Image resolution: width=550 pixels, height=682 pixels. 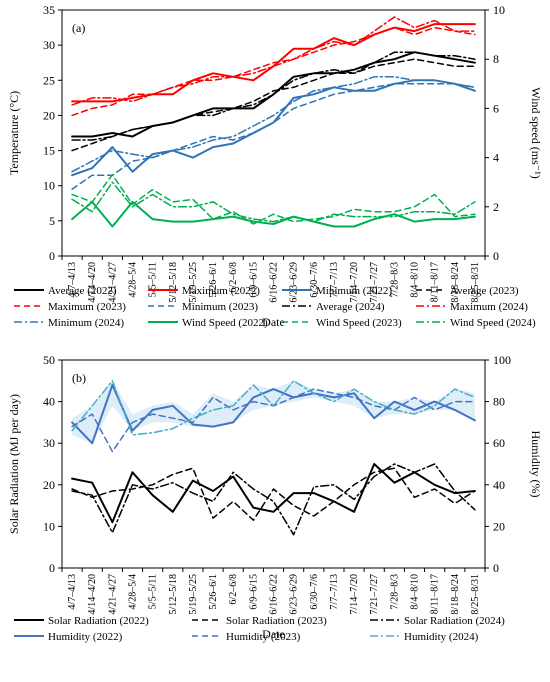 What do you see at coordinates (49, 360) in the screenshot?
I see `left-tick-label: 50` at bounding box center [49, 360].